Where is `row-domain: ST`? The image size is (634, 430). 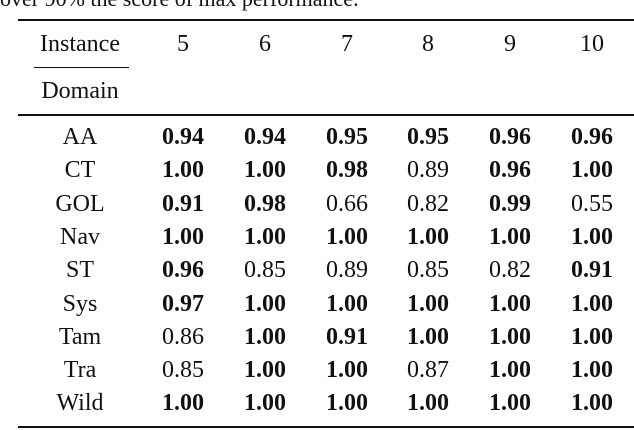 row-domain: ST is located at coordinates (80, 270).